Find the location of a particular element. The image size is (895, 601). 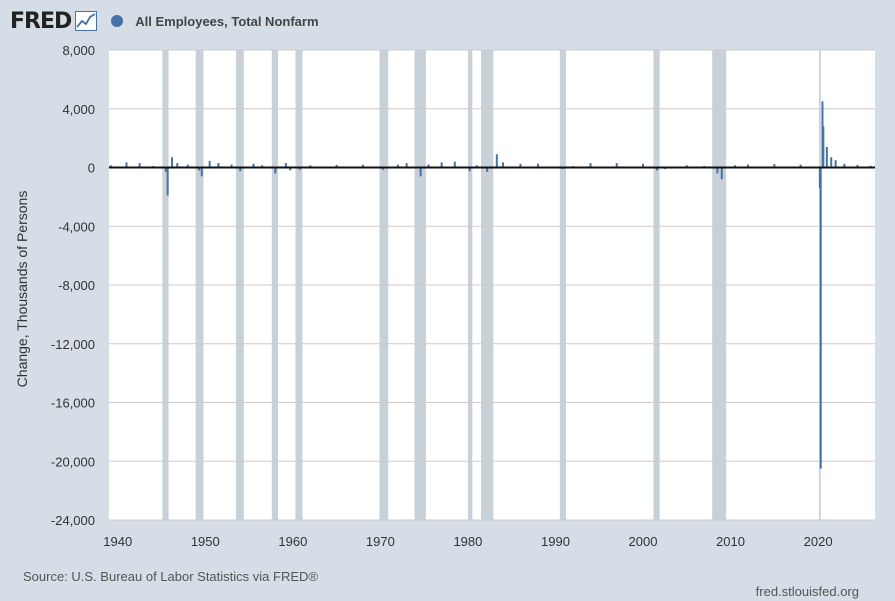

y-tick-label: -16,000 is located at coordinates (73, 403).